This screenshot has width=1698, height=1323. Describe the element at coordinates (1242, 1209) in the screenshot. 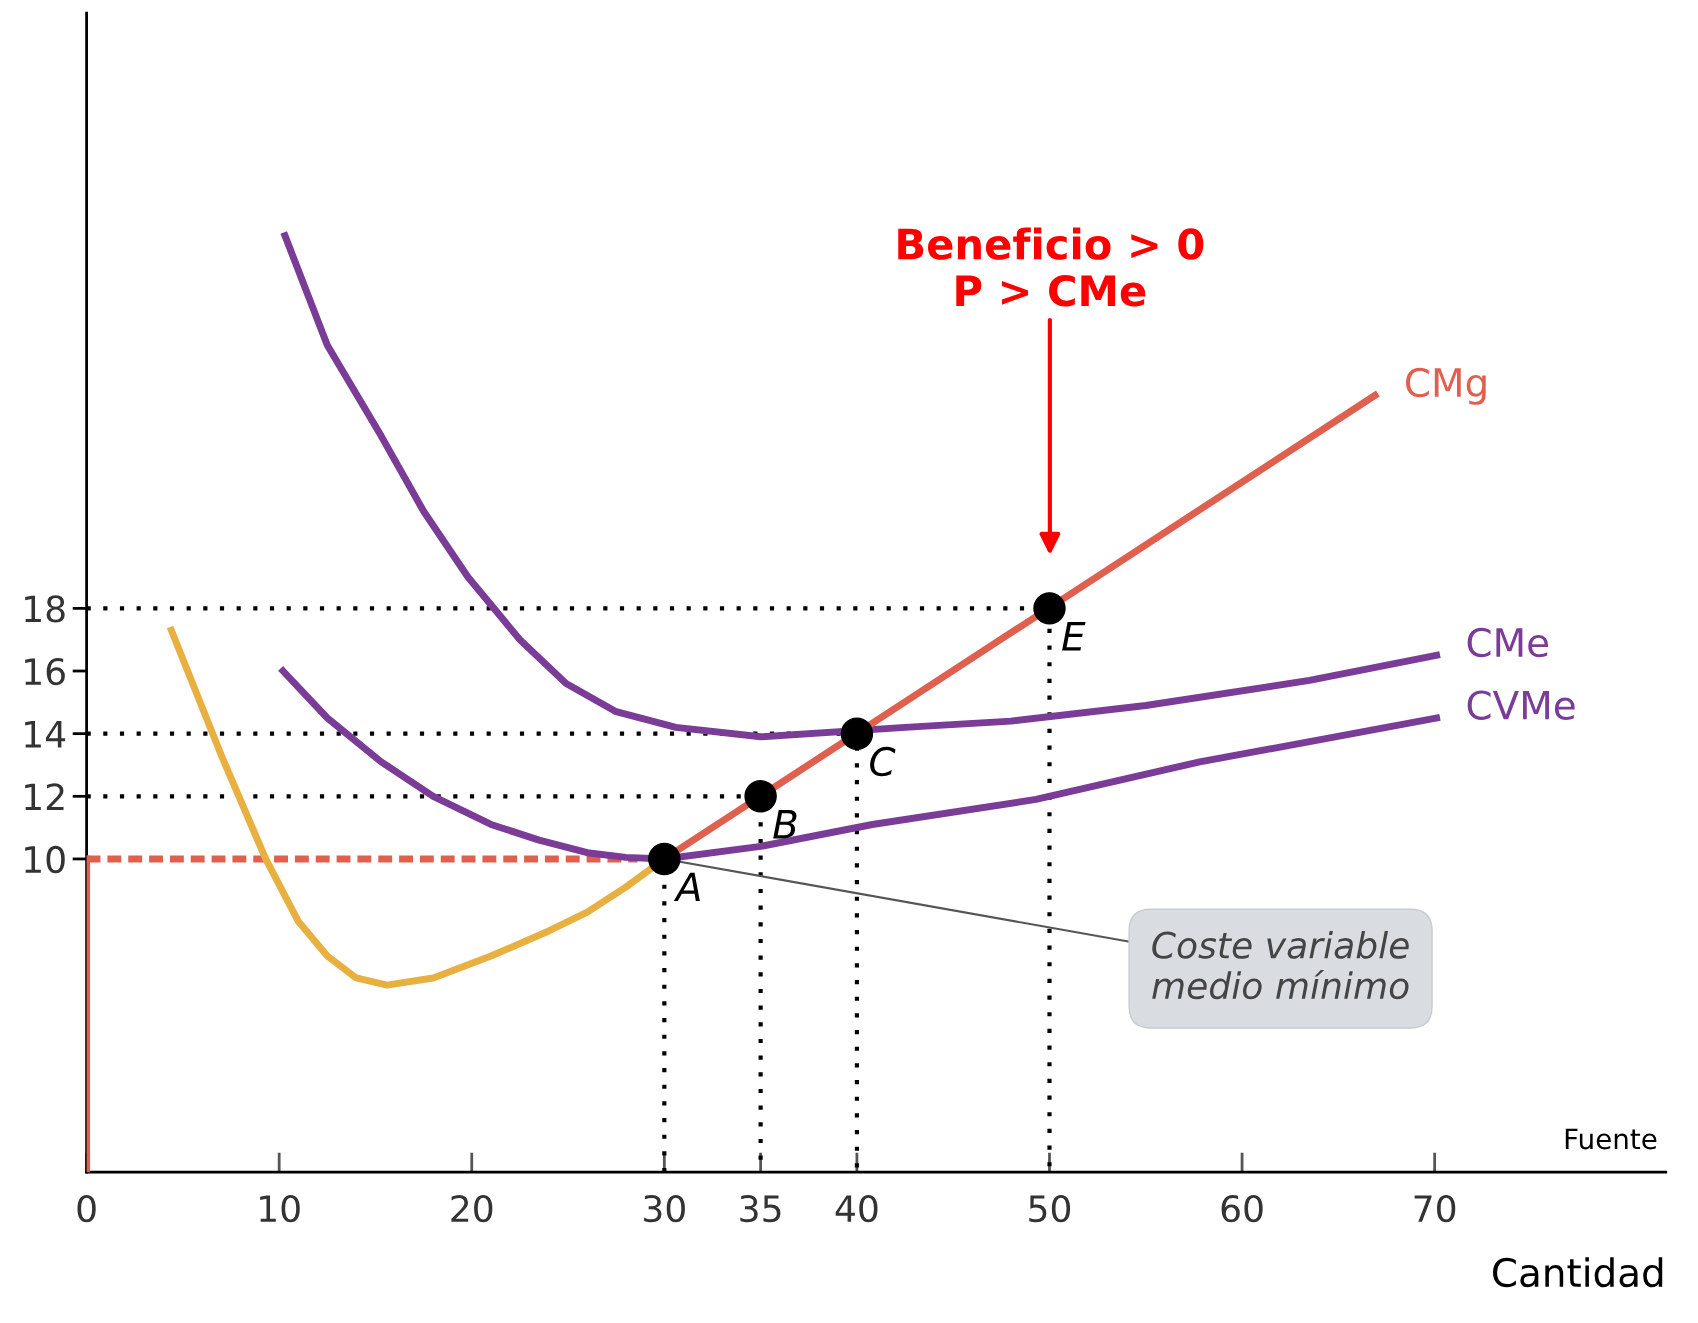

I see `x-tick-label: 60` at that location.